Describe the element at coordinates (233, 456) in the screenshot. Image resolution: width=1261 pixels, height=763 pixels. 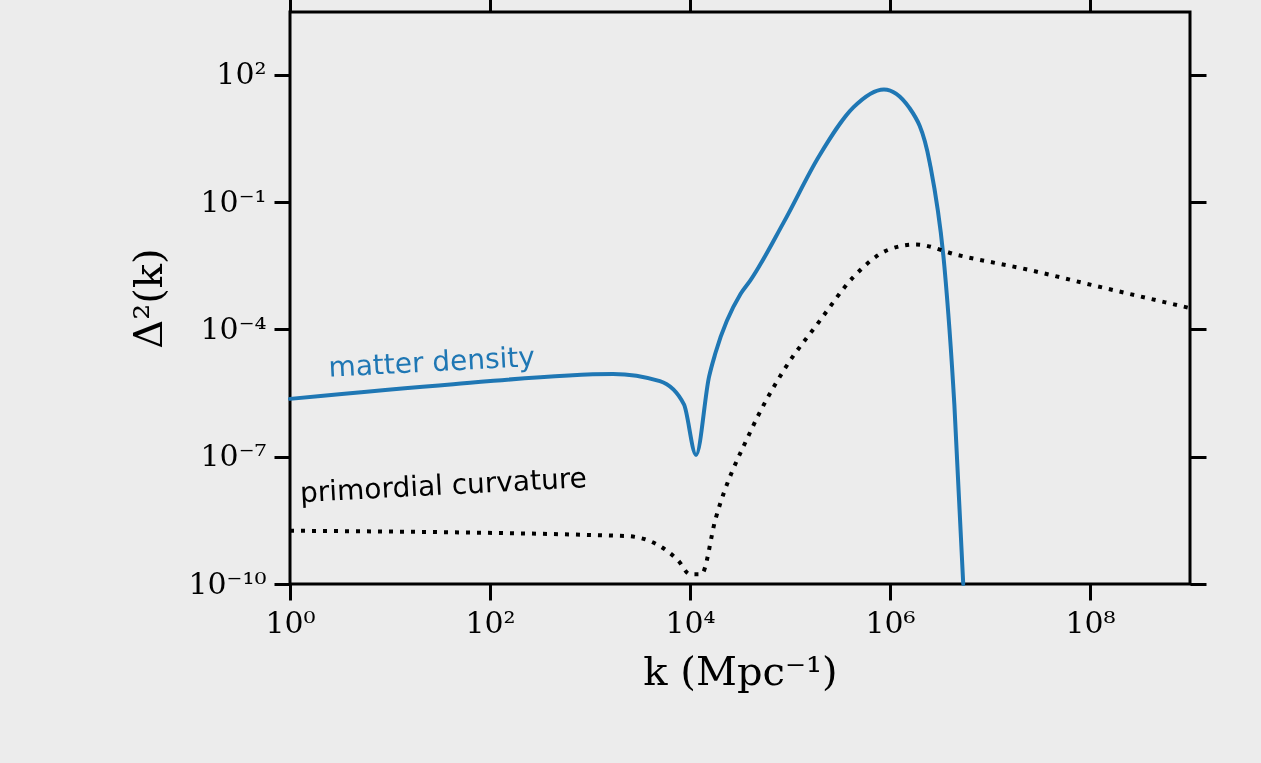
I see `y-tick-label: 10⁻⁷` at that location.